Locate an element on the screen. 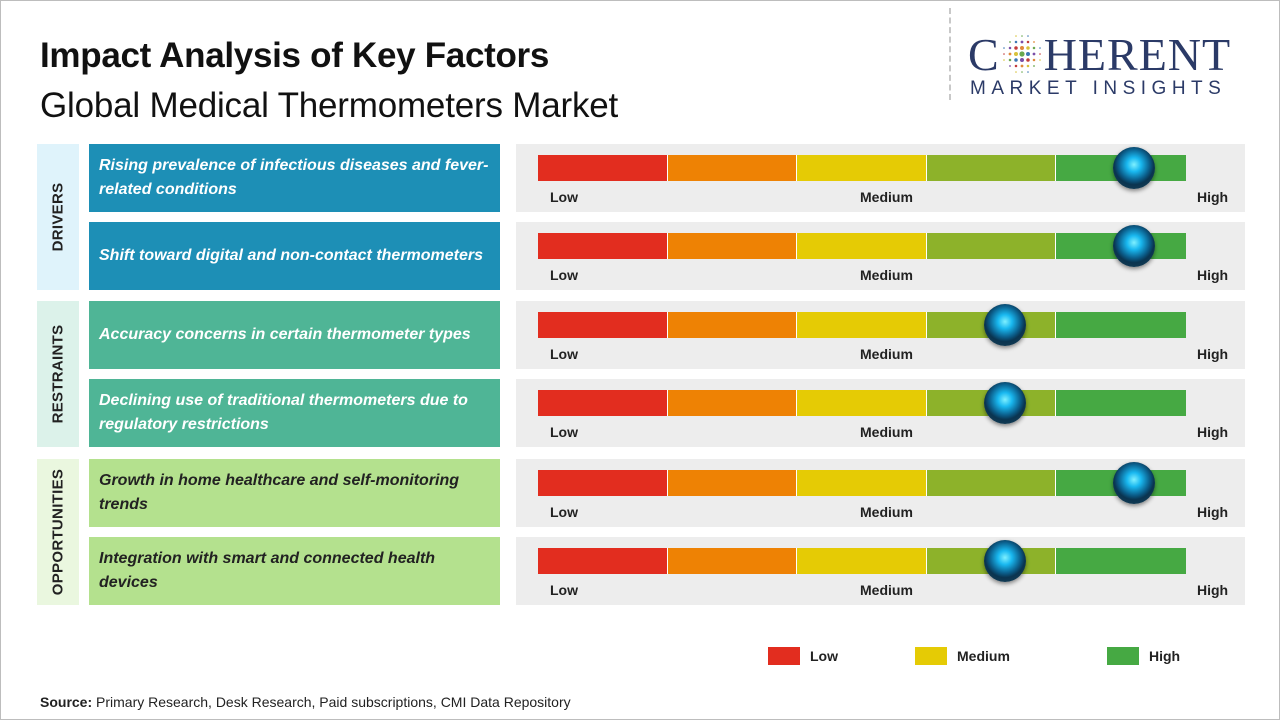 Image resolution: width=1280 pixels, height=720 pixels. category-band-opportunities: OPPORTUNITIES is located at coordinates (58, 532).